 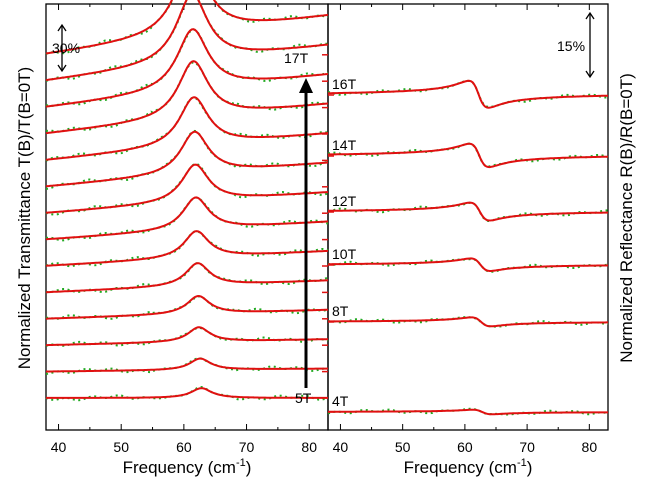 I want to click on field-label-17T: 17T, so click(x=296, y=58).